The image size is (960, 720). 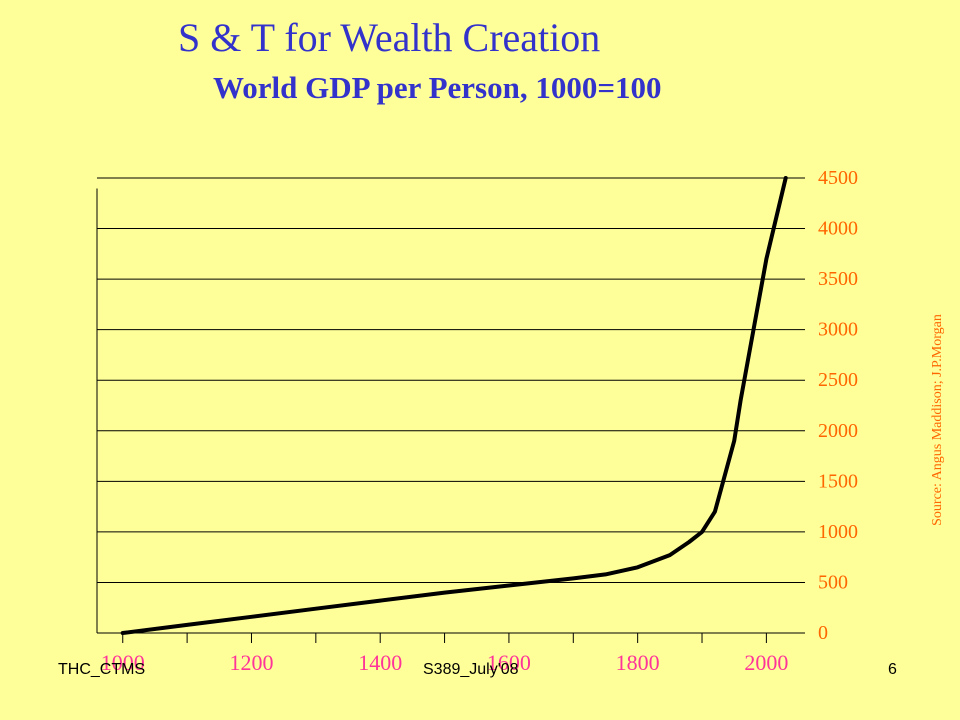 I want to click on x-tick-label: 2000, so click(x=766, y=662).